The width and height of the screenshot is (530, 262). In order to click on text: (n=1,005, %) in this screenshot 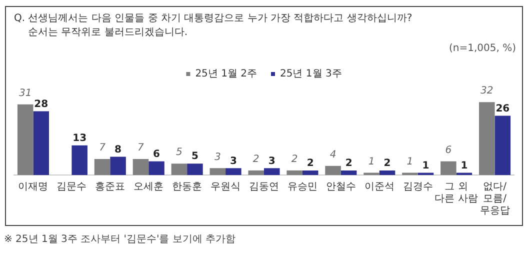, I will do `click(482, 48)`.